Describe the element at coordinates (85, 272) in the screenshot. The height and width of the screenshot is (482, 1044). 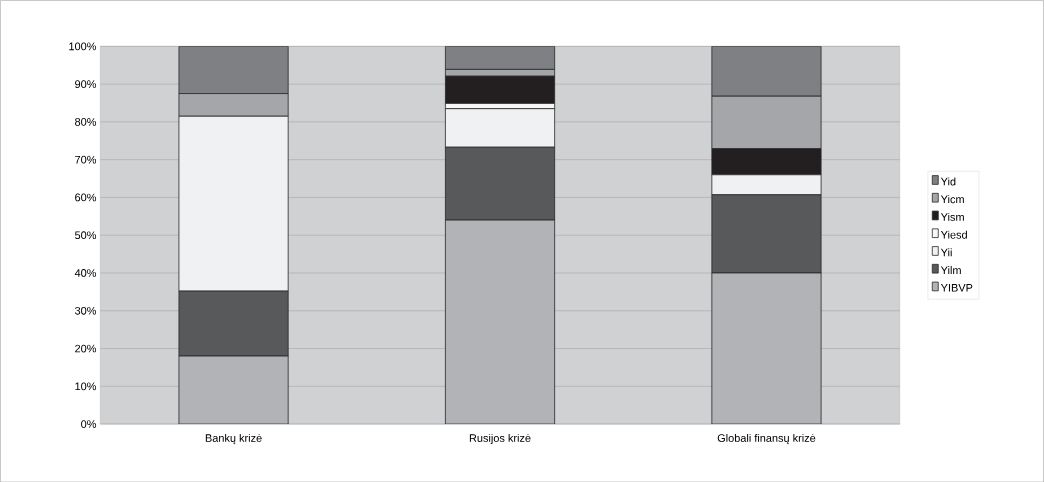
I see `y-tick-label: 40%` at that location.